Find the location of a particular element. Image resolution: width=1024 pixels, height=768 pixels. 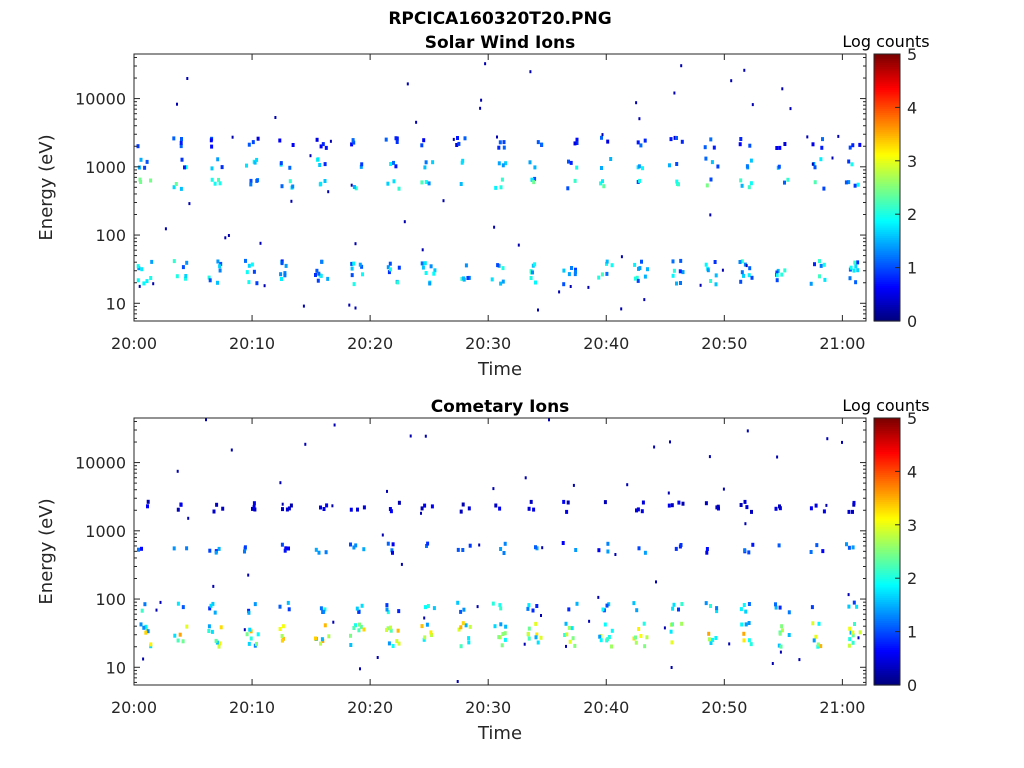

colorbar-frame is located at coordinates (887, 187).